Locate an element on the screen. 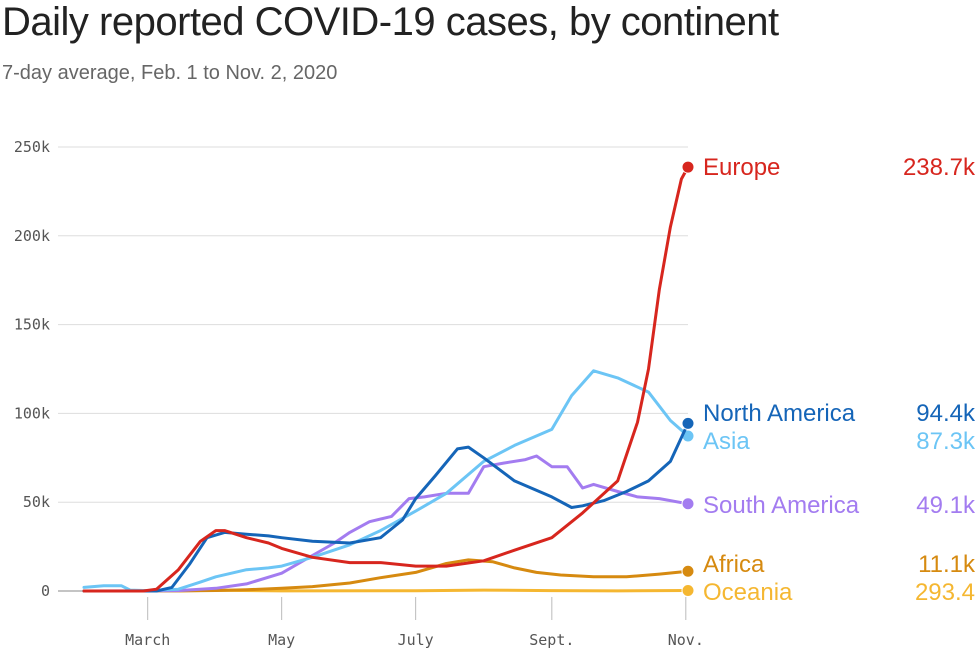 This screenshot has height=657, width=980. y-tick-label: 200k is located at coordinates (32, 236).